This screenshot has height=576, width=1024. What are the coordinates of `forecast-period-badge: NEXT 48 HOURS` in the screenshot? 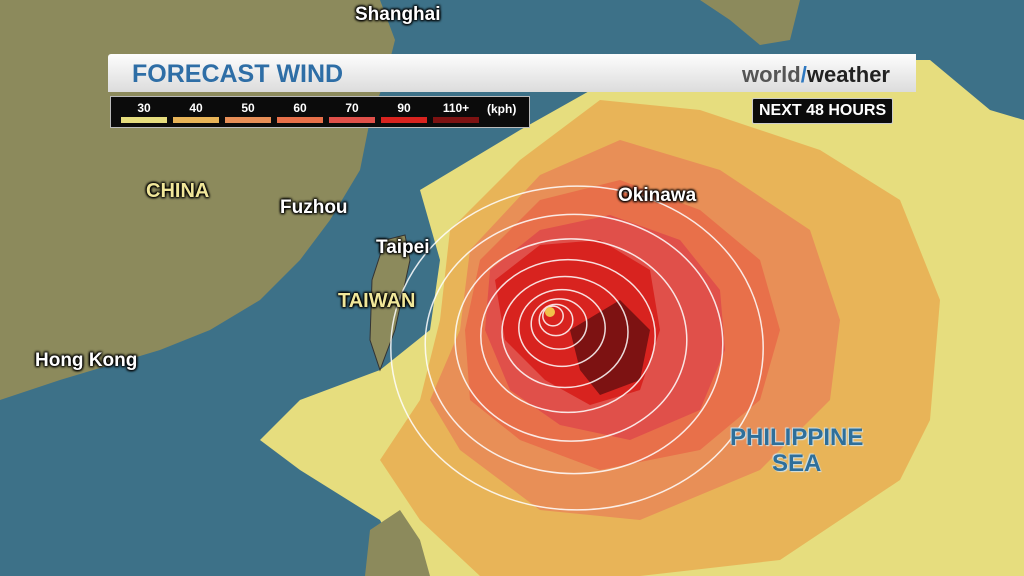 It's located at (823, 111).